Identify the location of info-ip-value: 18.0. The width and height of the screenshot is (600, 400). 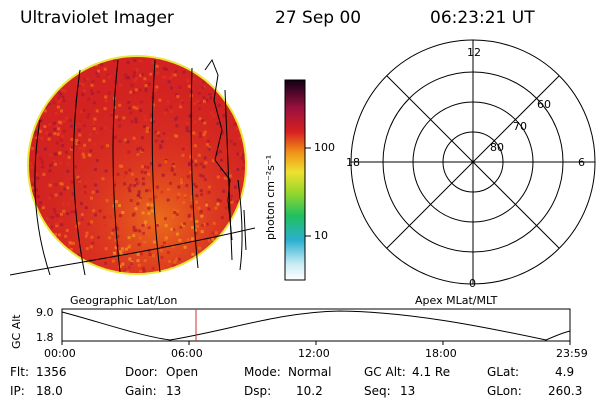
(49, 391).